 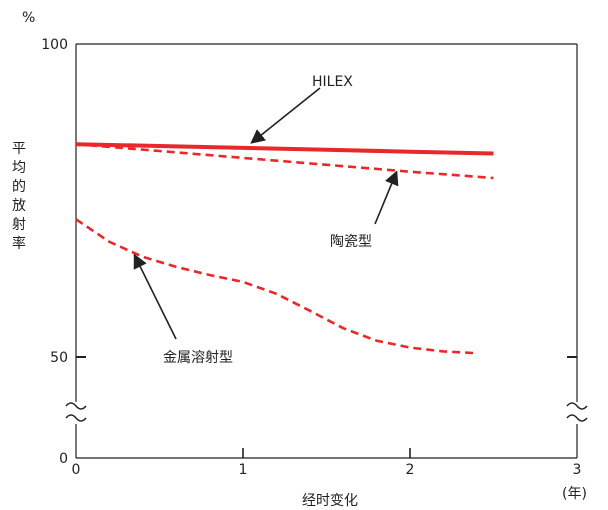 What do you see at coordinates (410, 470) in the screenshot?
I see `x-tick-label-2: 2` at bounding box center [410, 470].